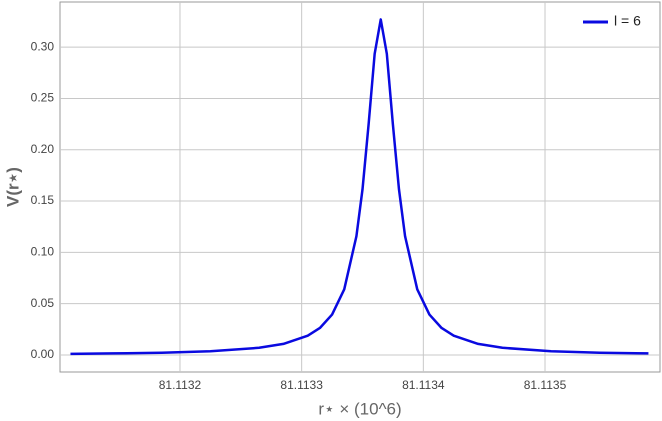  What do you see at coordinates (423, 385) in the screenshot?
I see `x-tick-label: 81.1134` at bounding box center [423, 385].